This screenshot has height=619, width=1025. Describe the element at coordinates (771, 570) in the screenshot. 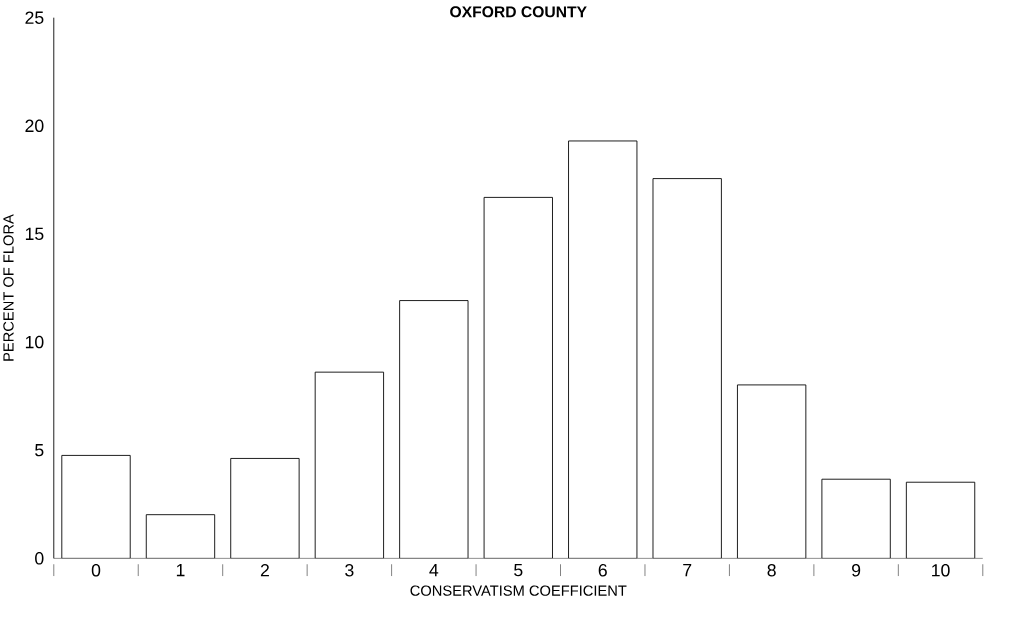

I see `x-tick-label: 8` at that location.